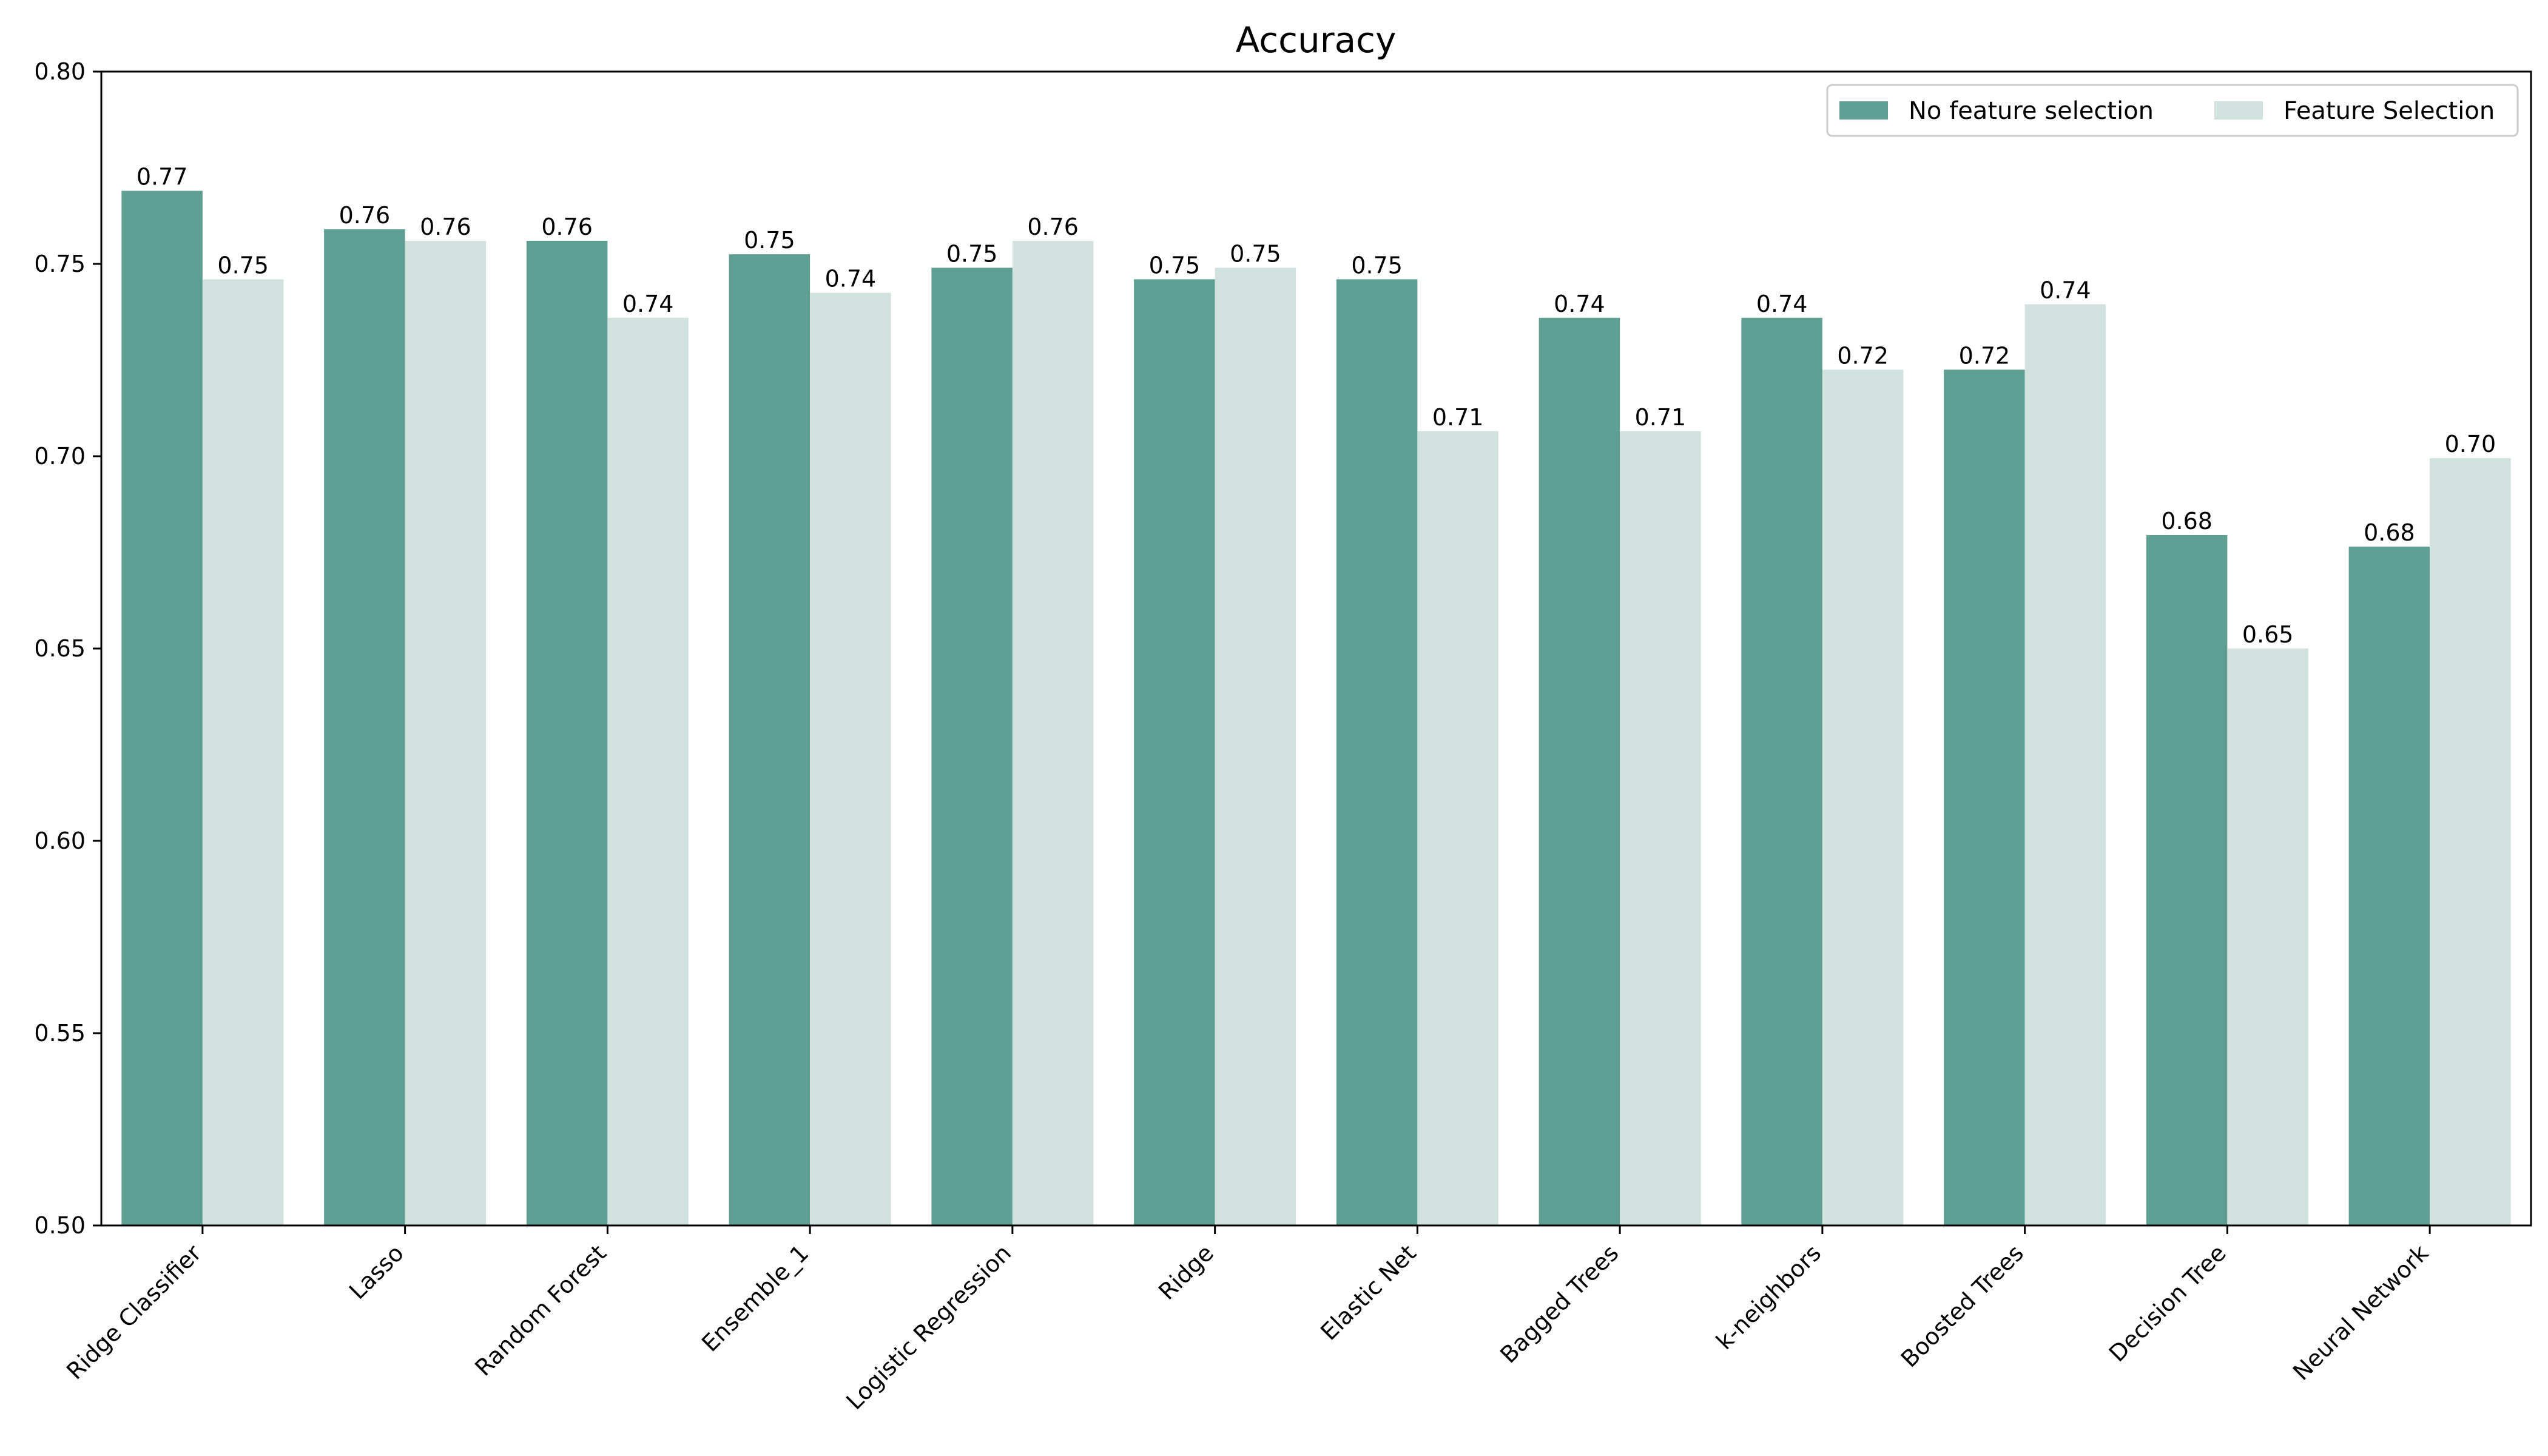  Describe the element at coordinates (1316, 40) in the screenshot. I see `chart-title: Accuracy` at that location.